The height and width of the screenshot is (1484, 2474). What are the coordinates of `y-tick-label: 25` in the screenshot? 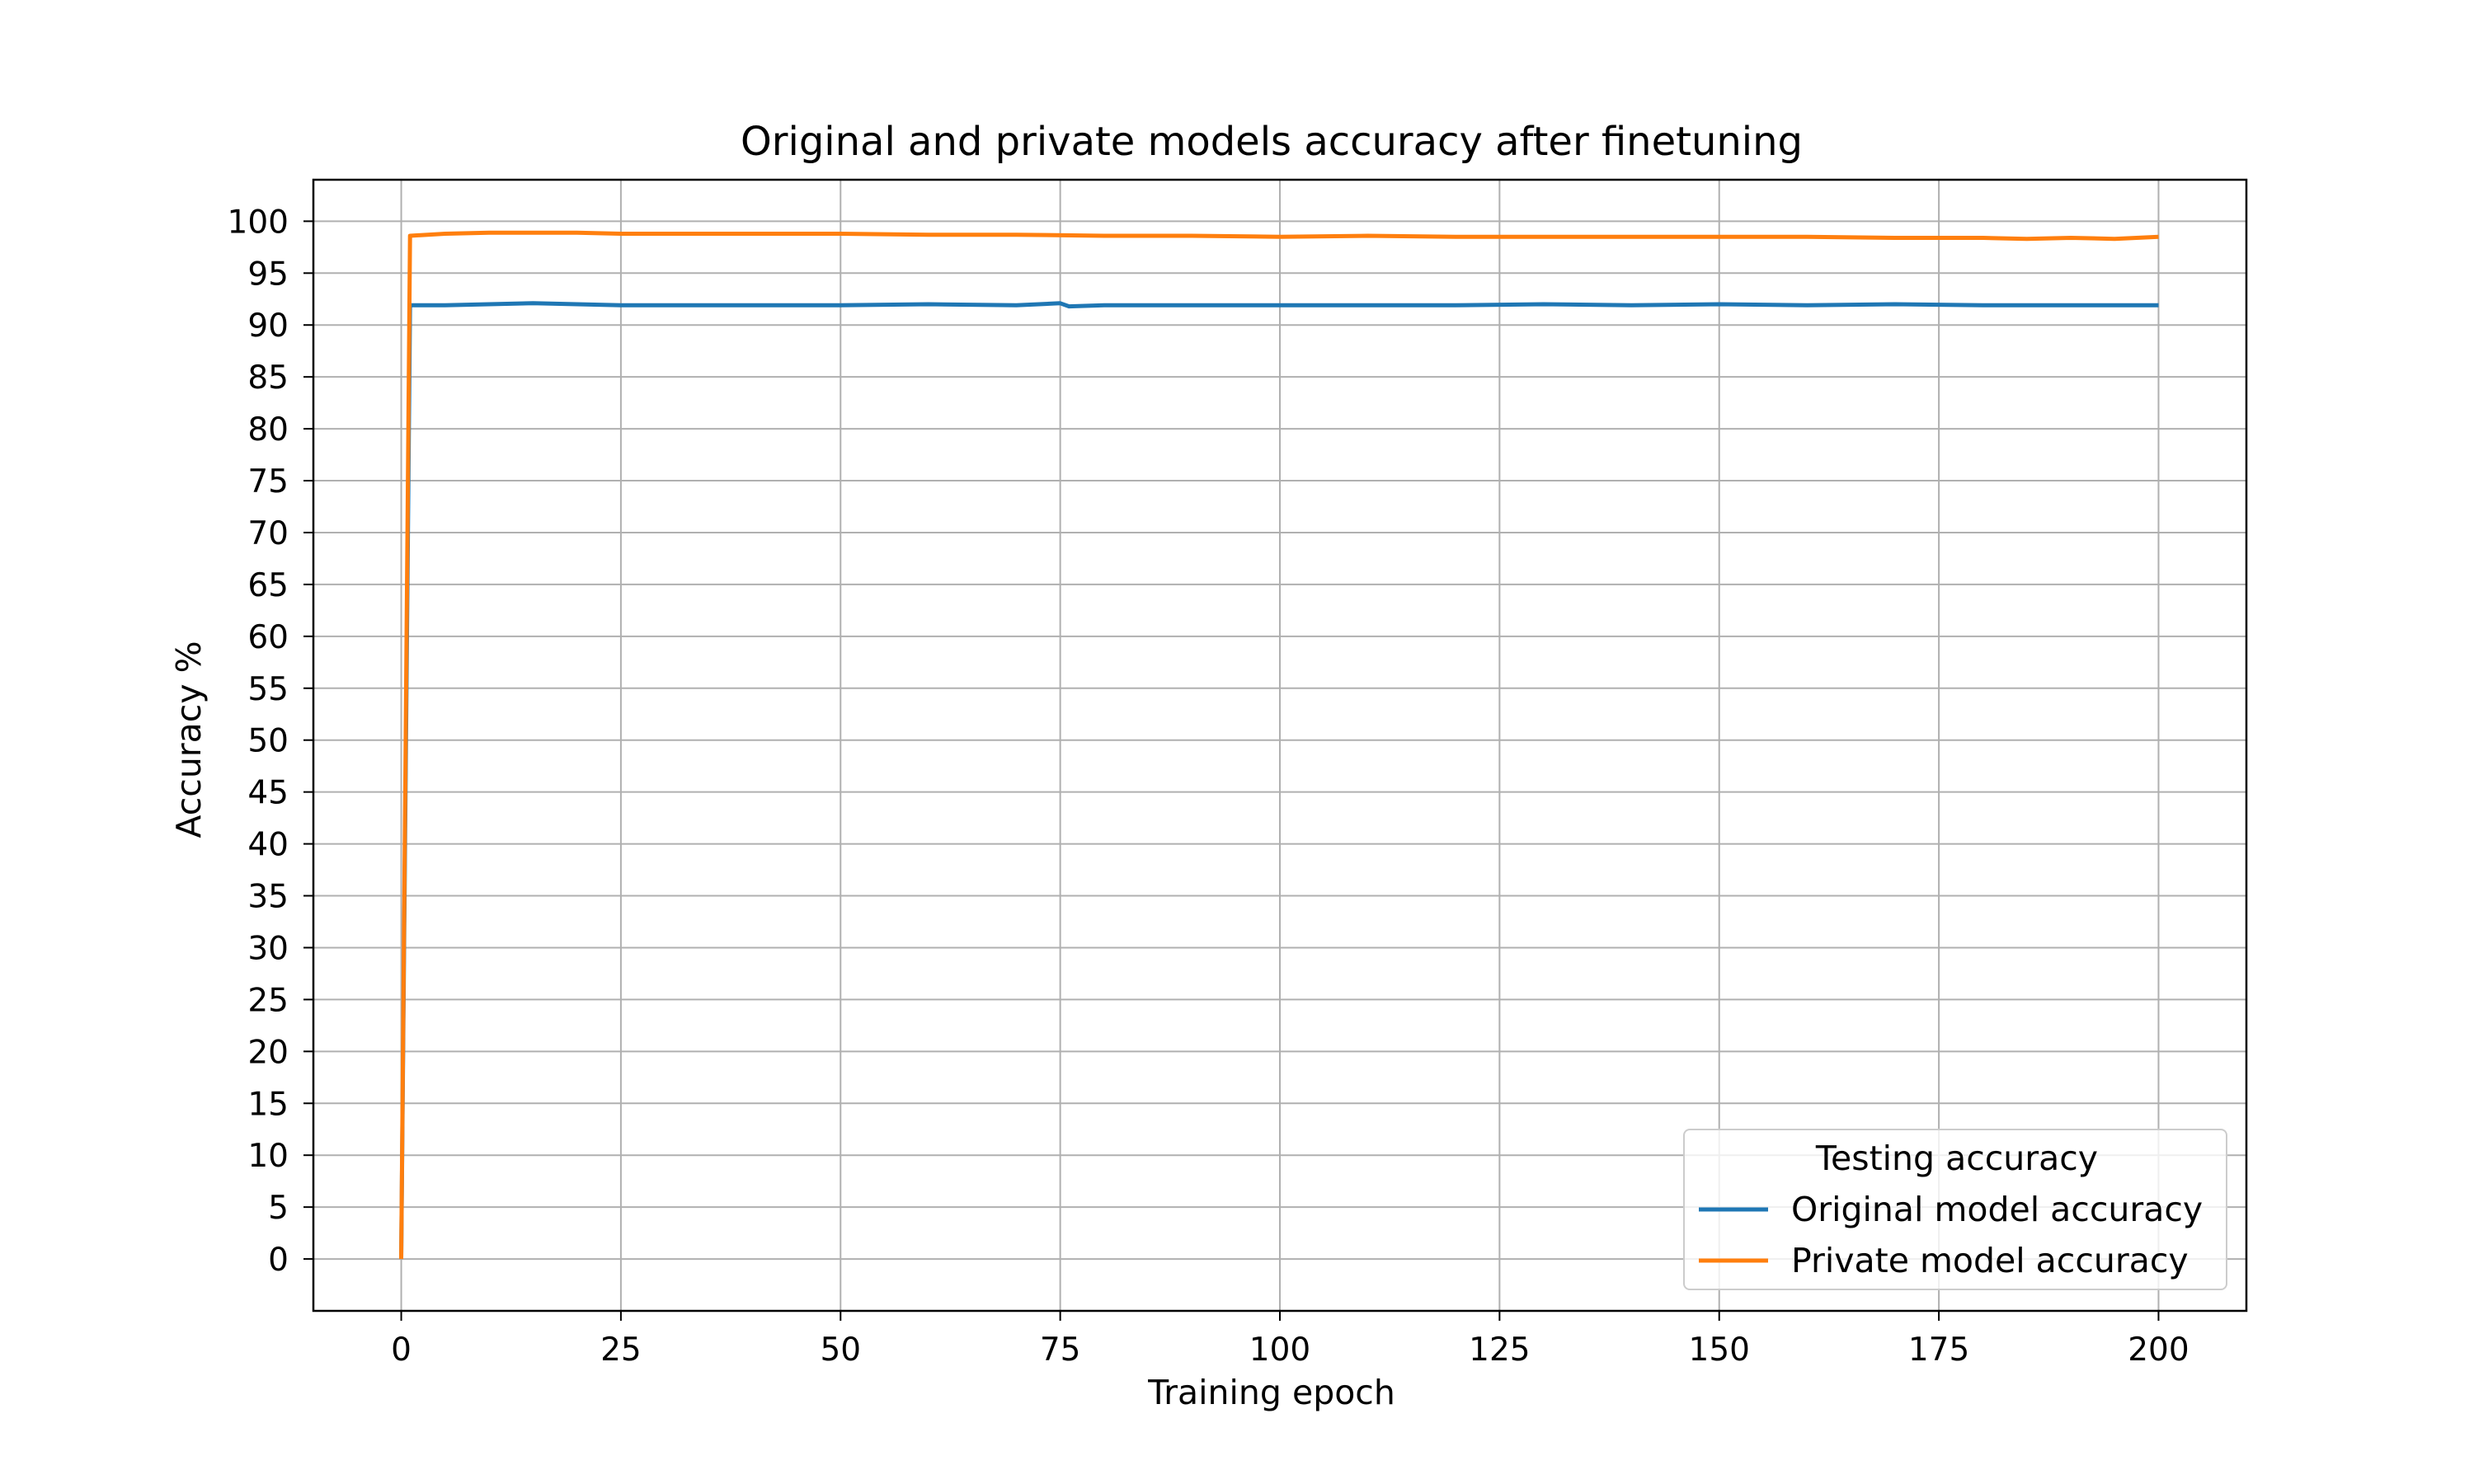 It's located at (268, 1001).